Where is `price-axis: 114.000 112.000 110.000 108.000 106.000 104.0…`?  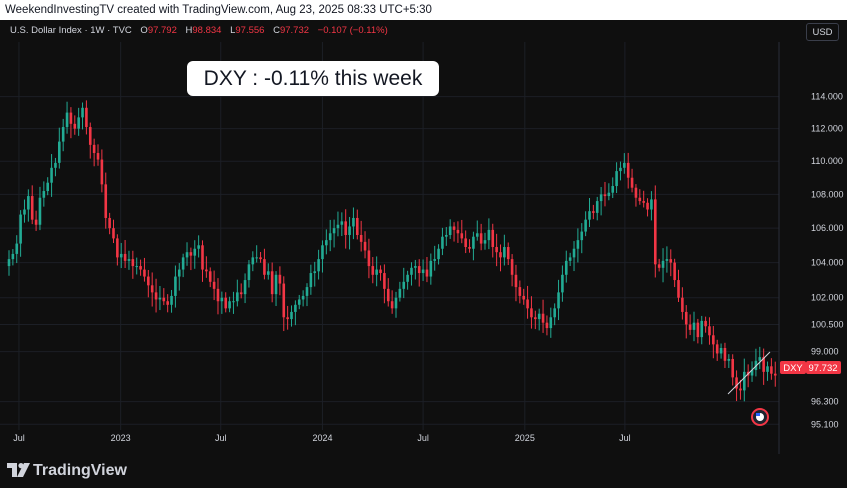
price-axis: 114.000 112.000 110.000 108.000 106.000 104.0… is located at coordinates (827, 261).